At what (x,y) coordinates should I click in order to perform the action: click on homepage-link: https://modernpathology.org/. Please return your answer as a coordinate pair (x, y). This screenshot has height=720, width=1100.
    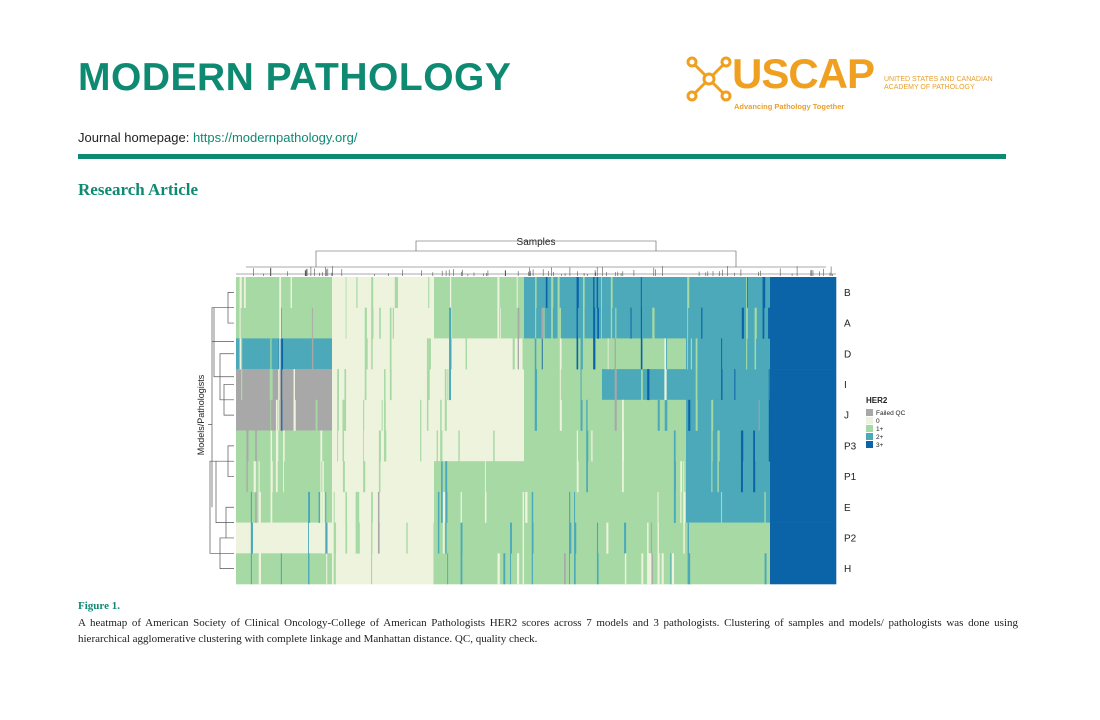
    Looking at the image, I should click on (275, 137).